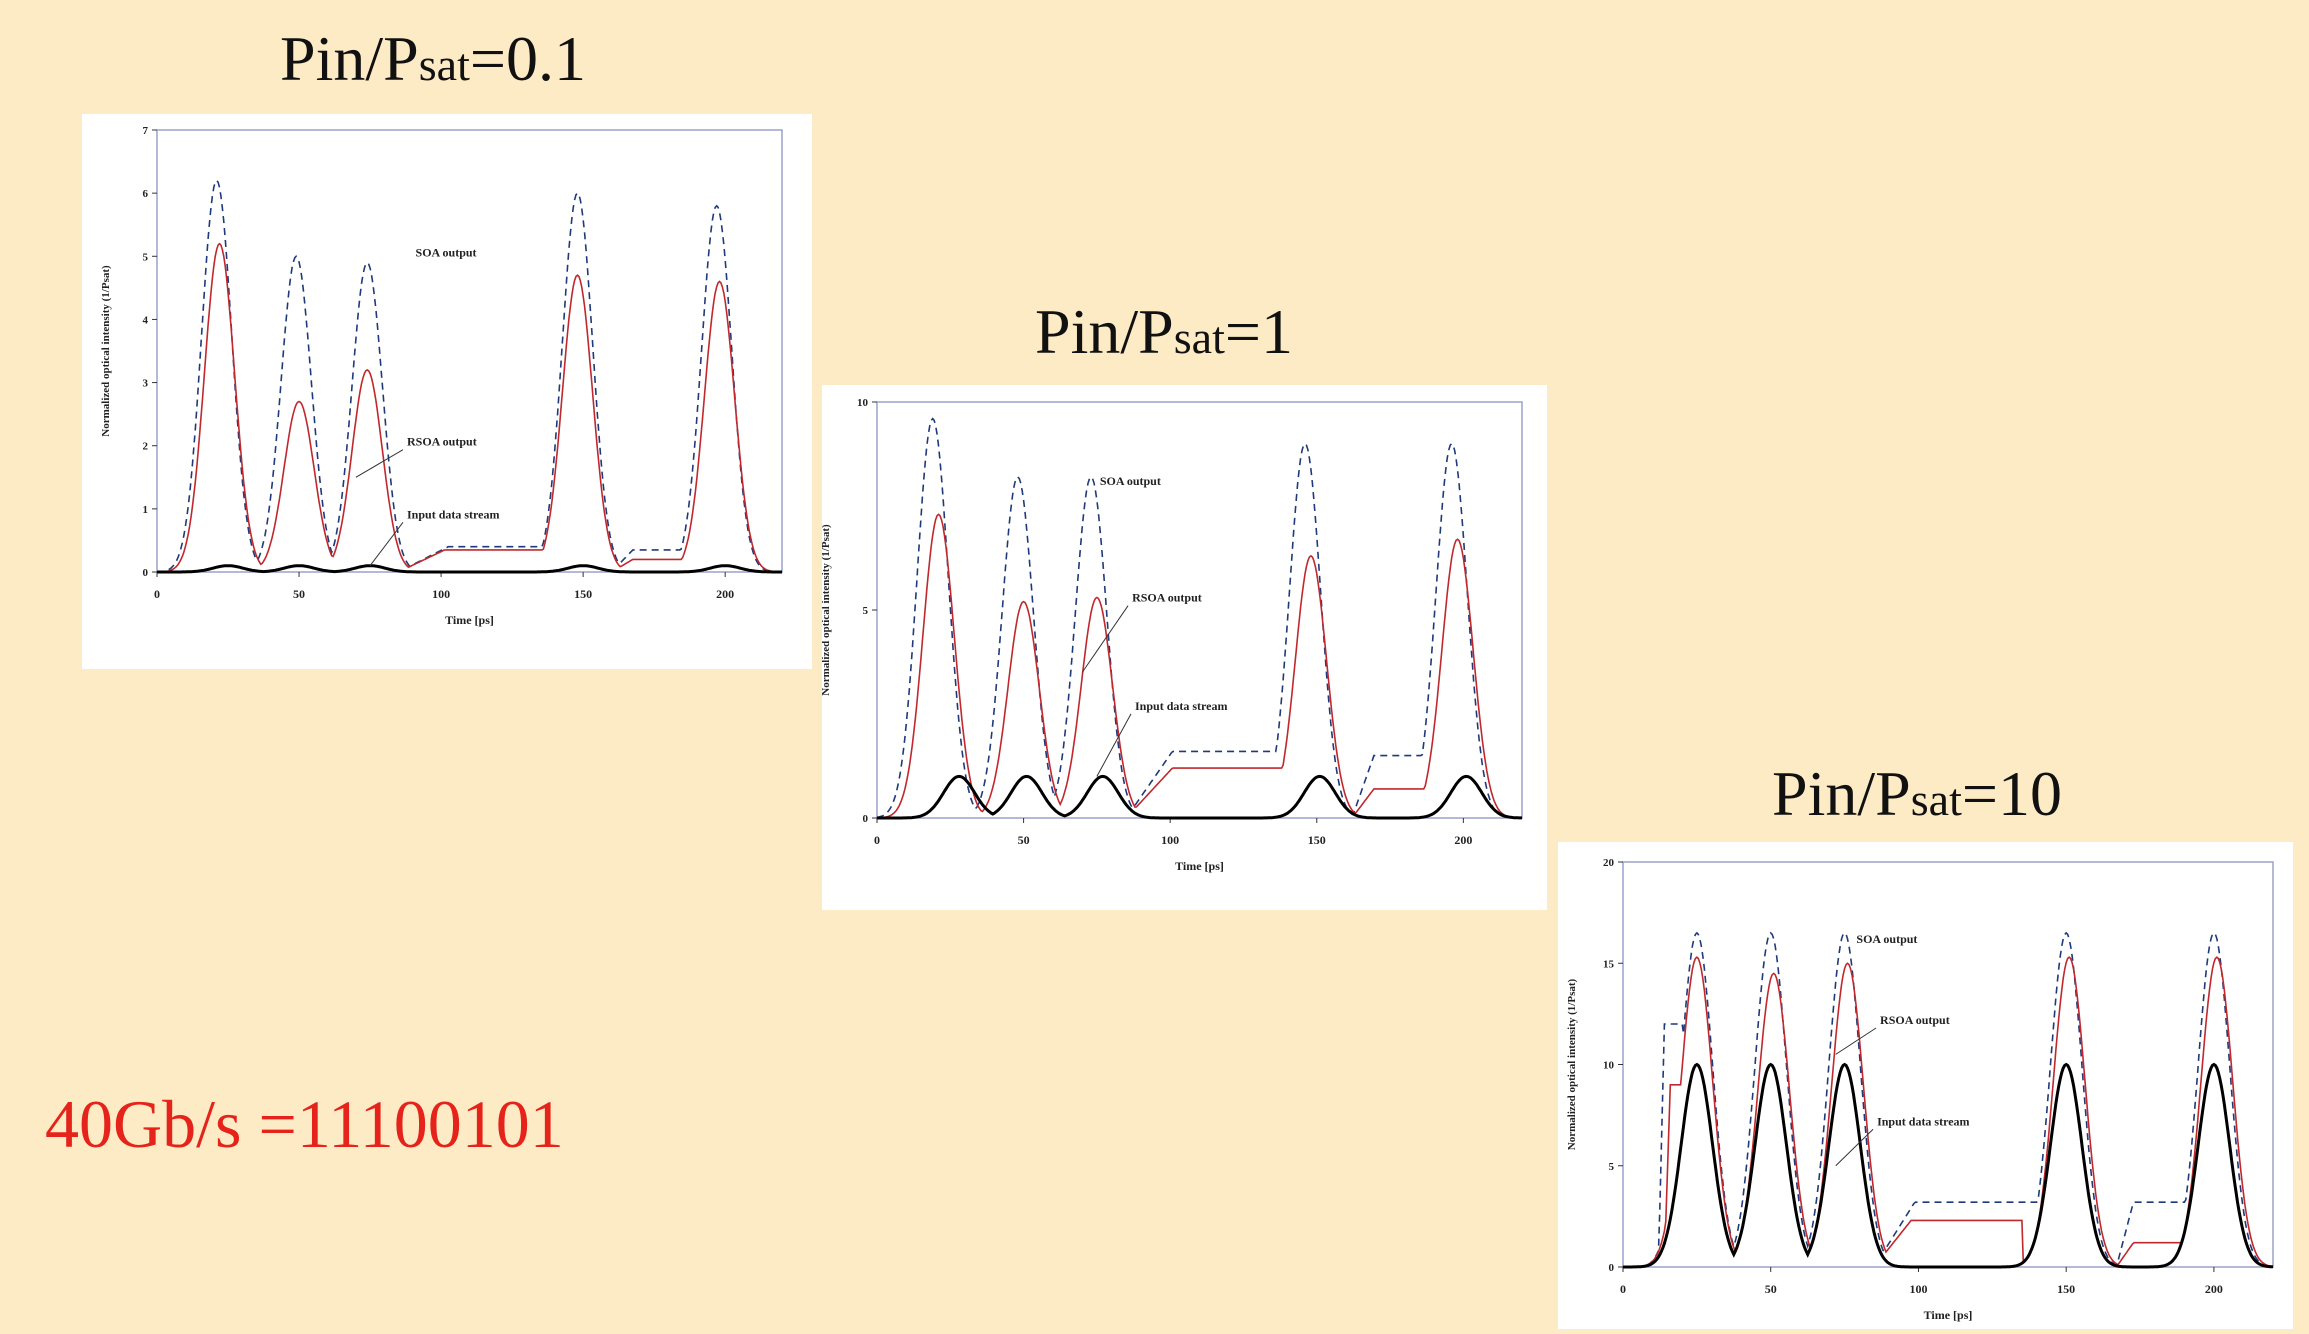 The height and width of the screenshot is (1334, 2309). I want to click on bitrate-label: 40Gb/s =11100101, so click(304, 1124).